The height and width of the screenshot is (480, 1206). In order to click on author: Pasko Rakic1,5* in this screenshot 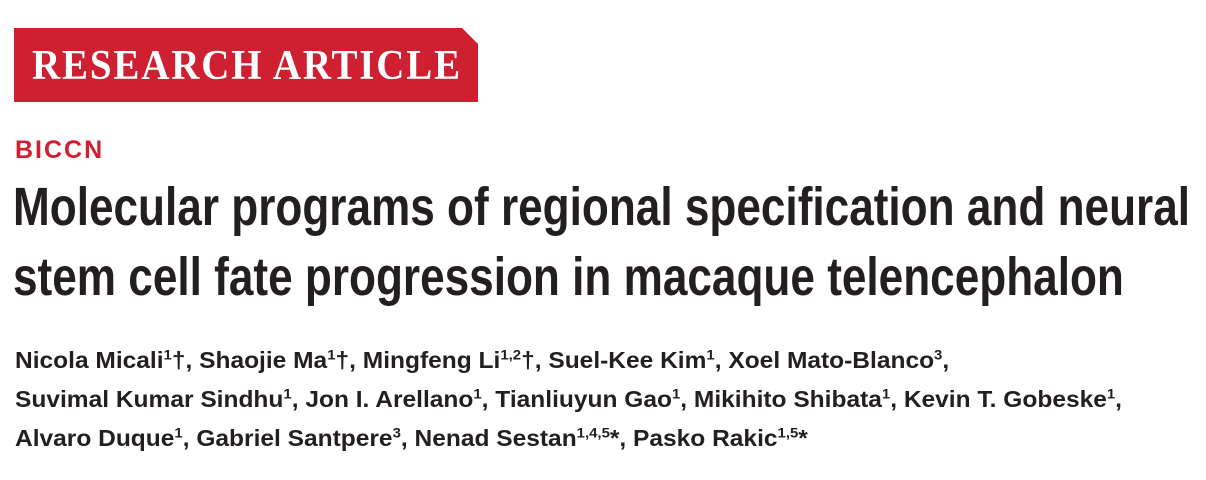, I will do `click(720, 437)`.